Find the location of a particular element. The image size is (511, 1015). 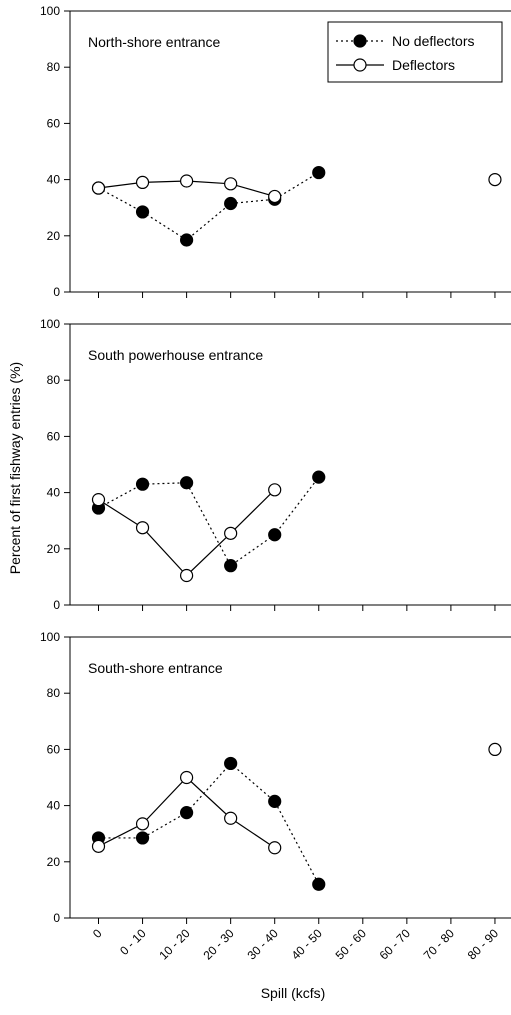

x-tick-label: 0 - 10 is located at coordinates (133, 942).